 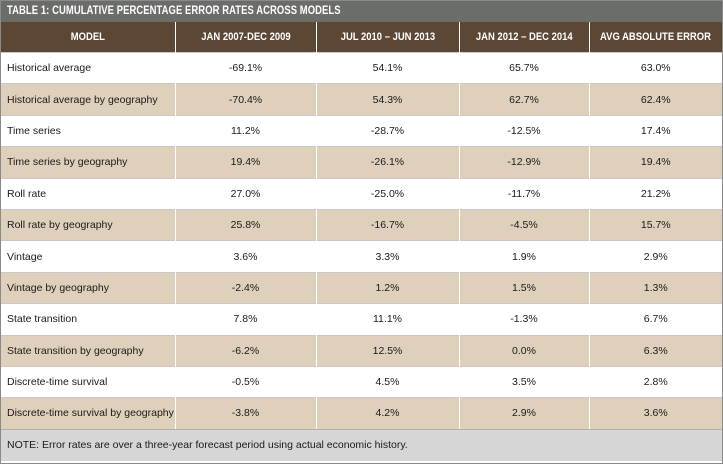 What do you see at coordinates (88, 381) in the screenshot?
I see `model-name: Discrete-time survival` at bounding box center [88, 381].